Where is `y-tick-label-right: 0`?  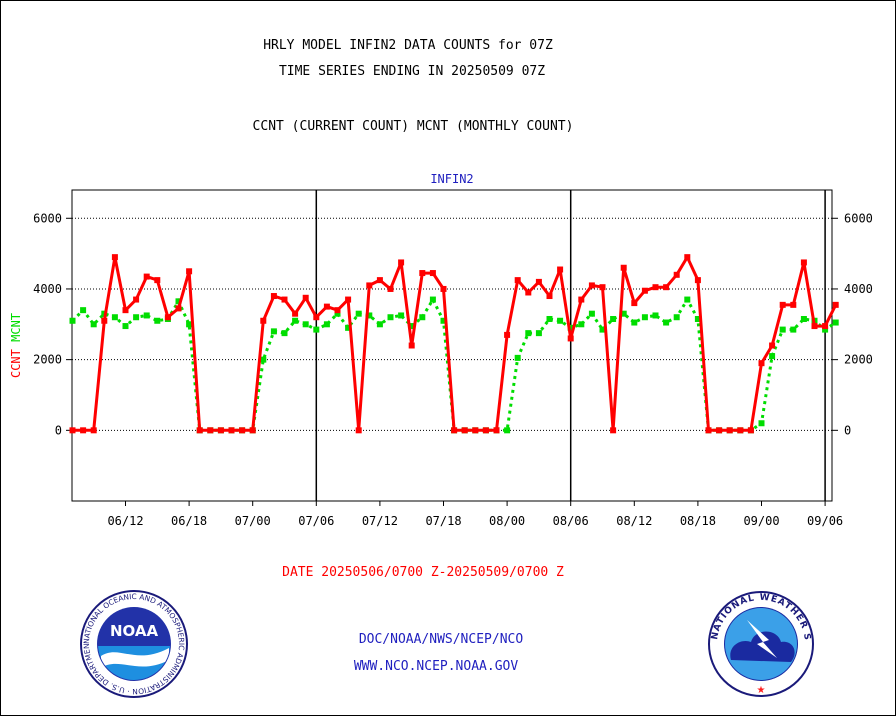
y-tick-label-right: 0 is located at coordinates (847, 430).